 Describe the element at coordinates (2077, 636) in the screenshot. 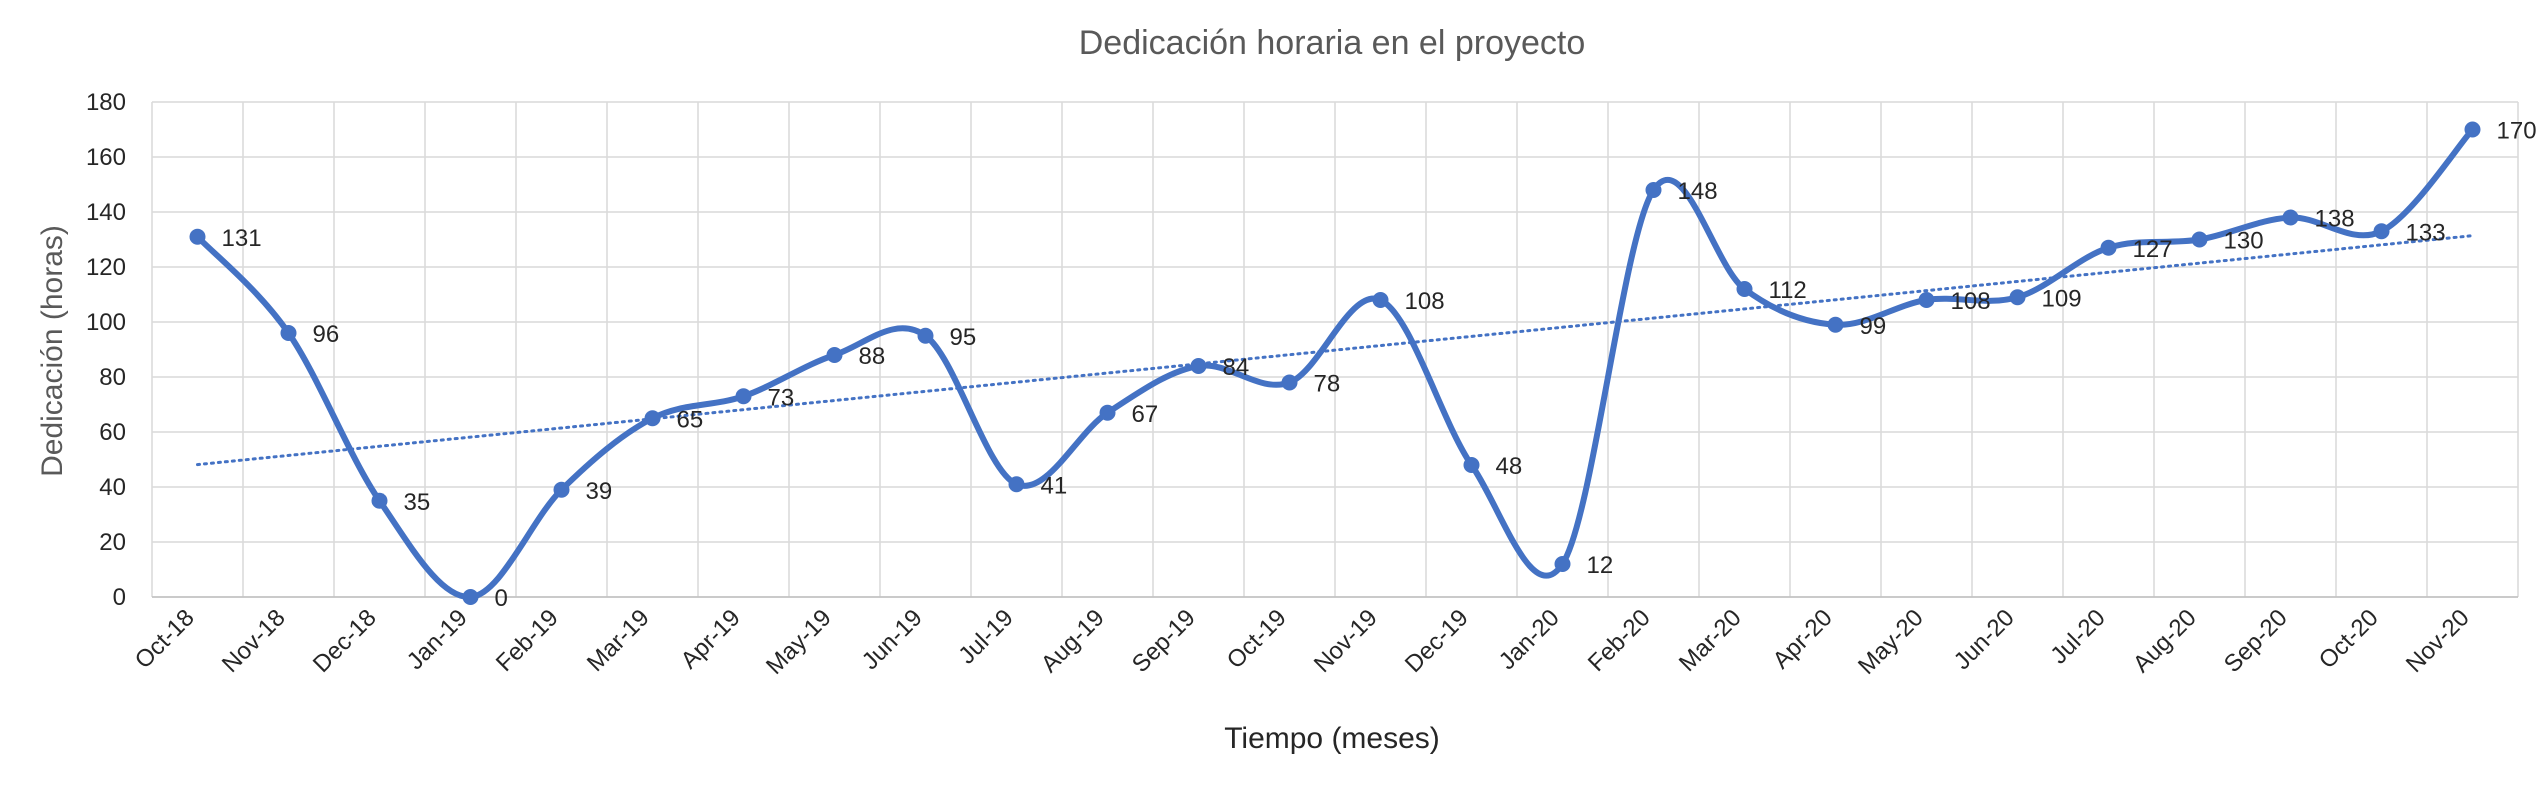

I see `x-tick-label: Jul-20` at that location.